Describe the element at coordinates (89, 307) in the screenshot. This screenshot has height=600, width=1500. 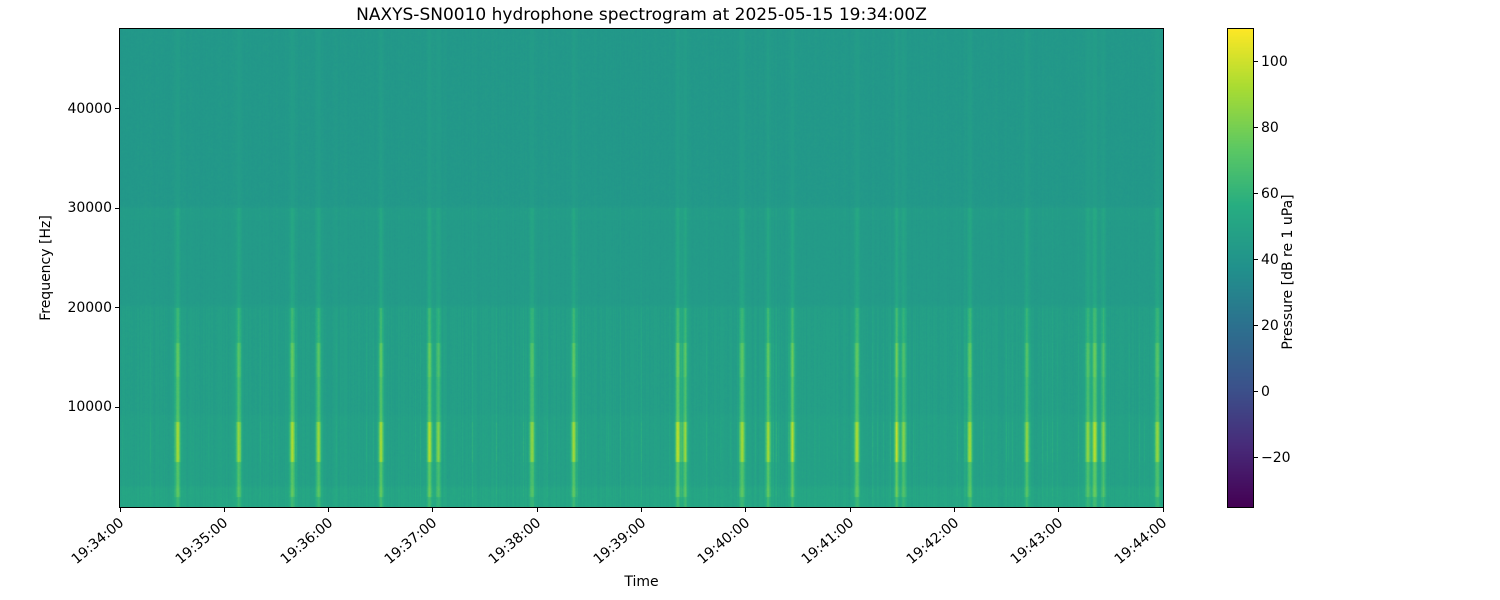
I see `y-tick-label: 20000` at that location.